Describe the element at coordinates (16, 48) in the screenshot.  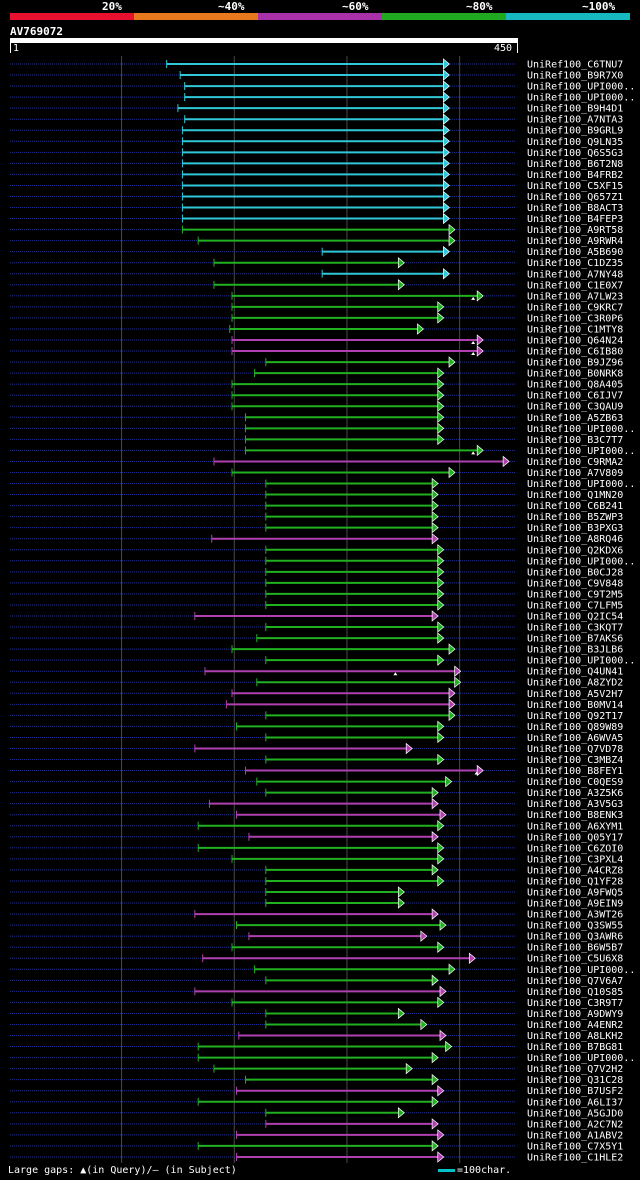
I see `ruler-start: 1` at that location.